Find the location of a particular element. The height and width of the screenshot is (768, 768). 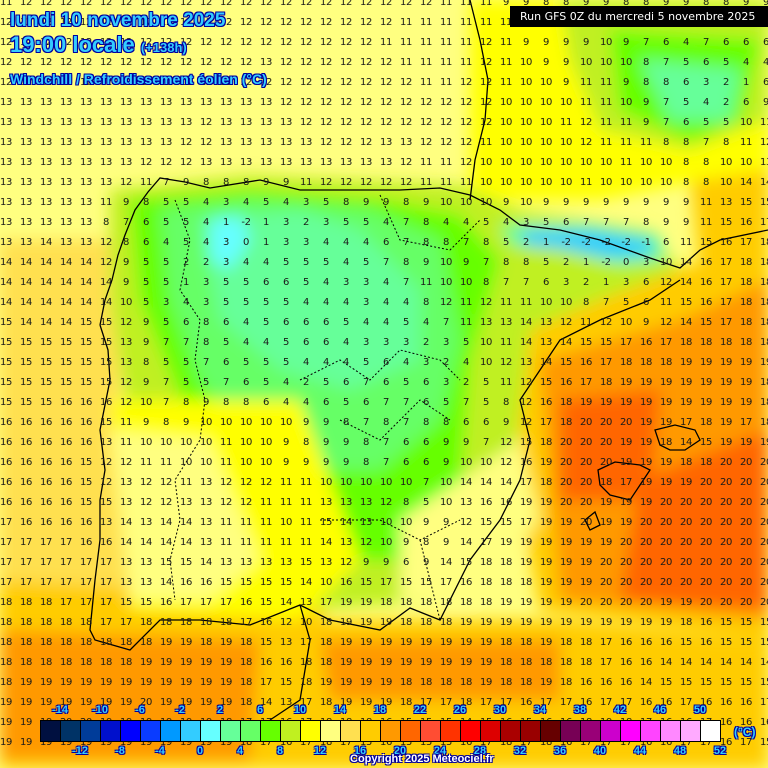

legend-swatch is located at coordinates (71, 731).